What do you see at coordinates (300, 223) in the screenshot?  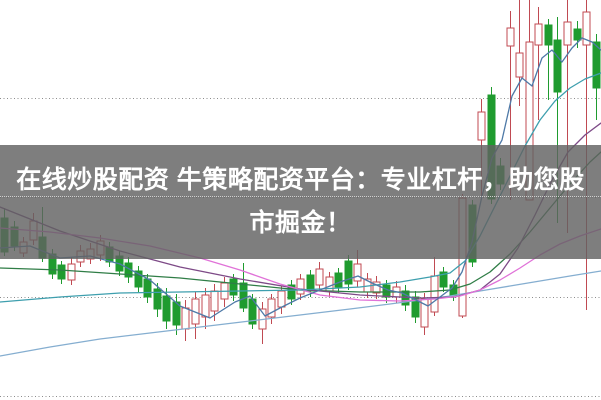 I see `banner-title-line2: 市掘金！` at bounding box center [300, 223].